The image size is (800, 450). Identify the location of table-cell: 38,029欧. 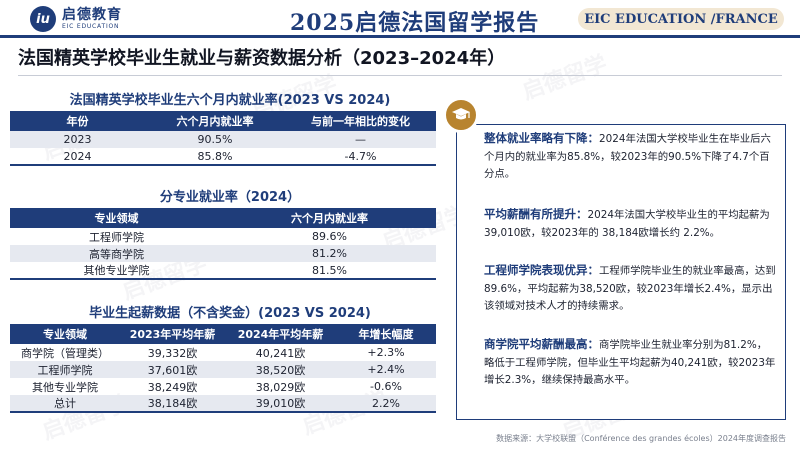
(280, 387).